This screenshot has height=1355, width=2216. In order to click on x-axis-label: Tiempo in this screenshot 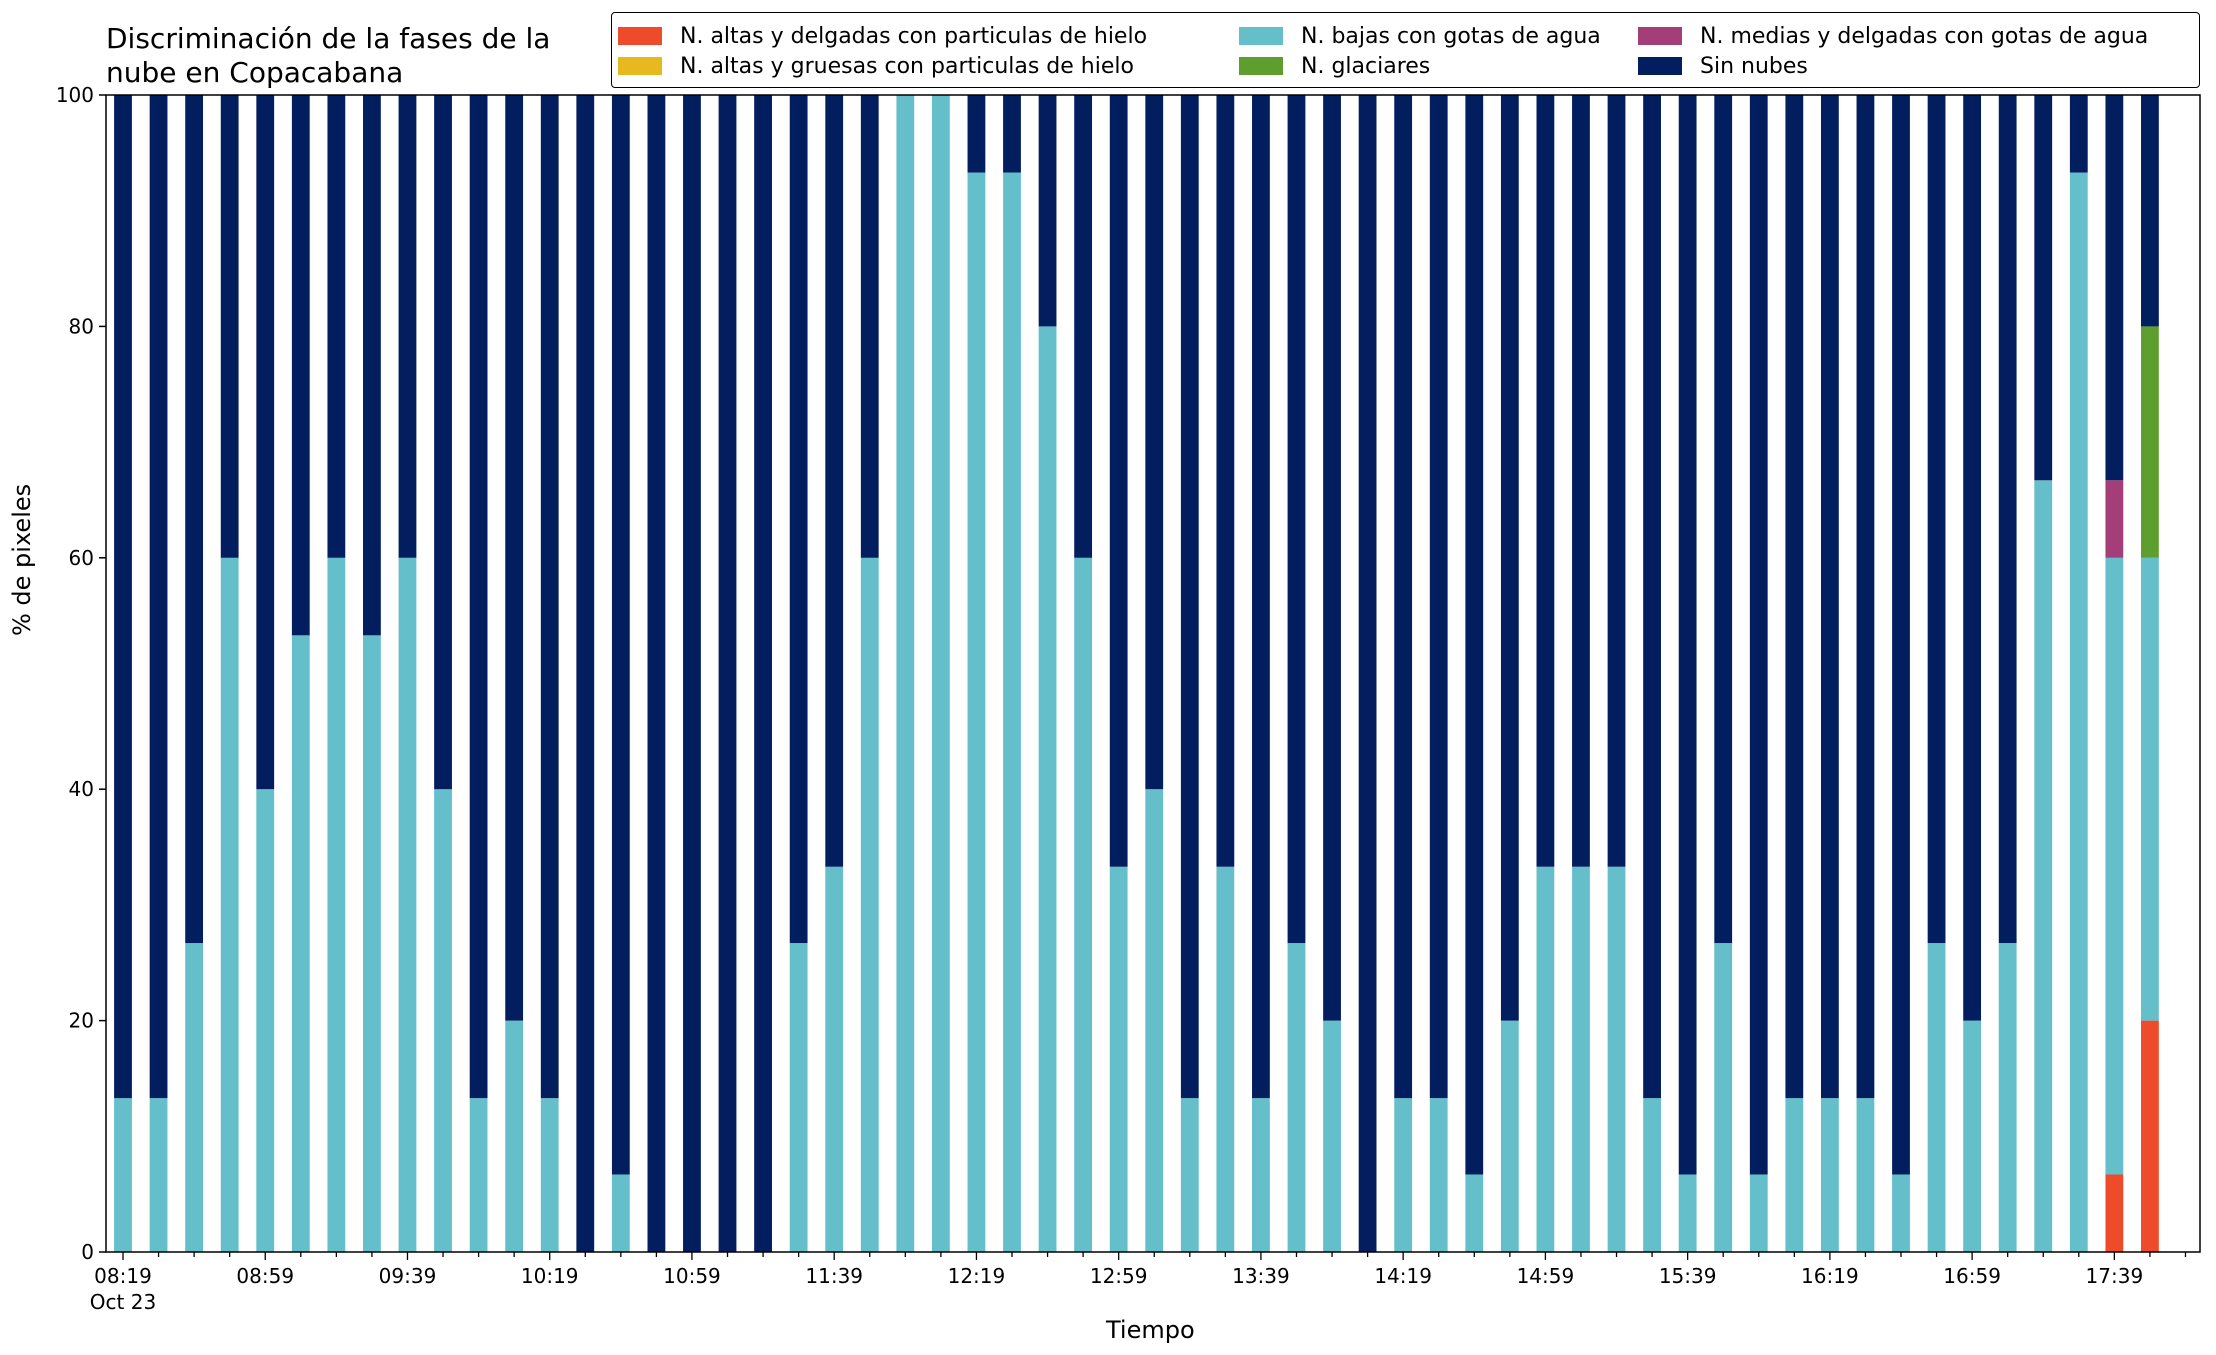, I will do `click(1150, 1330)`.